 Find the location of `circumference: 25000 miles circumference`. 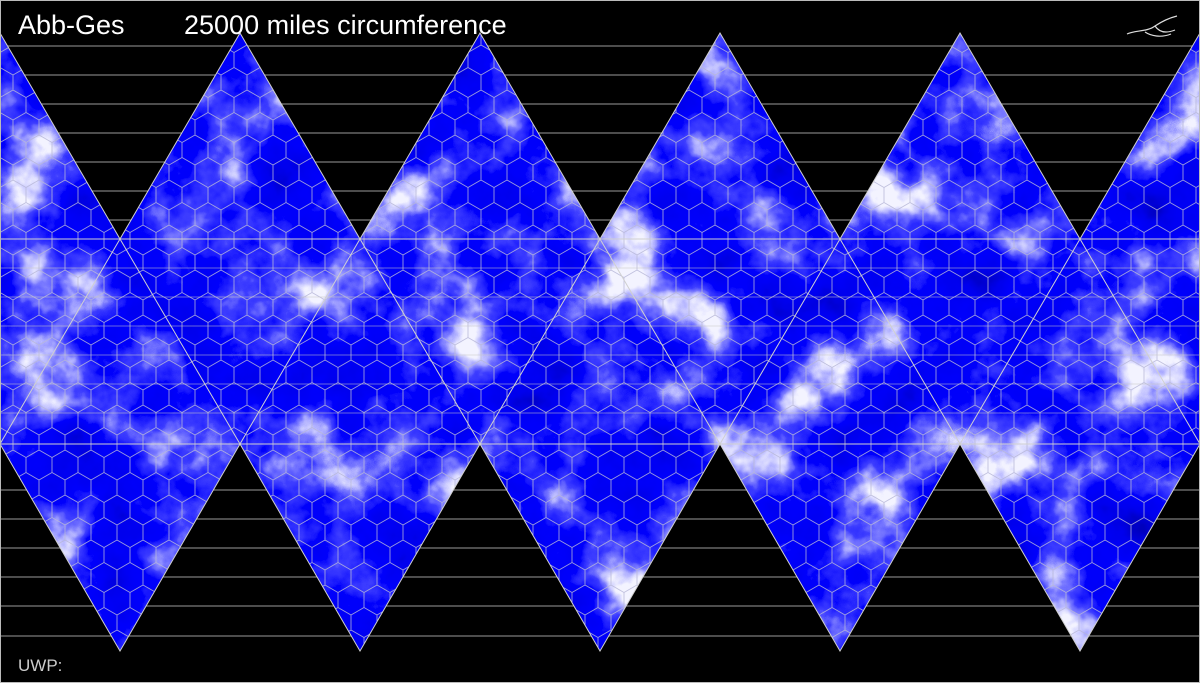

circumference: 25000 miles circumference is located at coordinates (345, 25).